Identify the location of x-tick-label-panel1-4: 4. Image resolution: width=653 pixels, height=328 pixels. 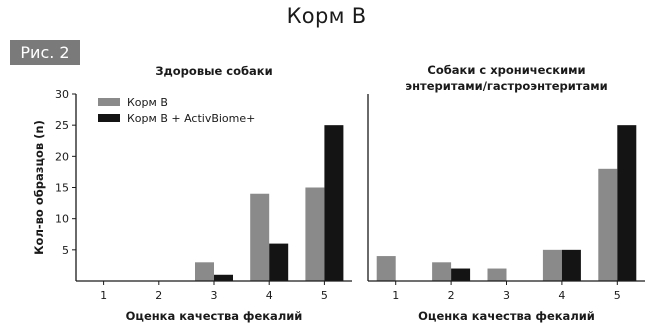
(269, 295).